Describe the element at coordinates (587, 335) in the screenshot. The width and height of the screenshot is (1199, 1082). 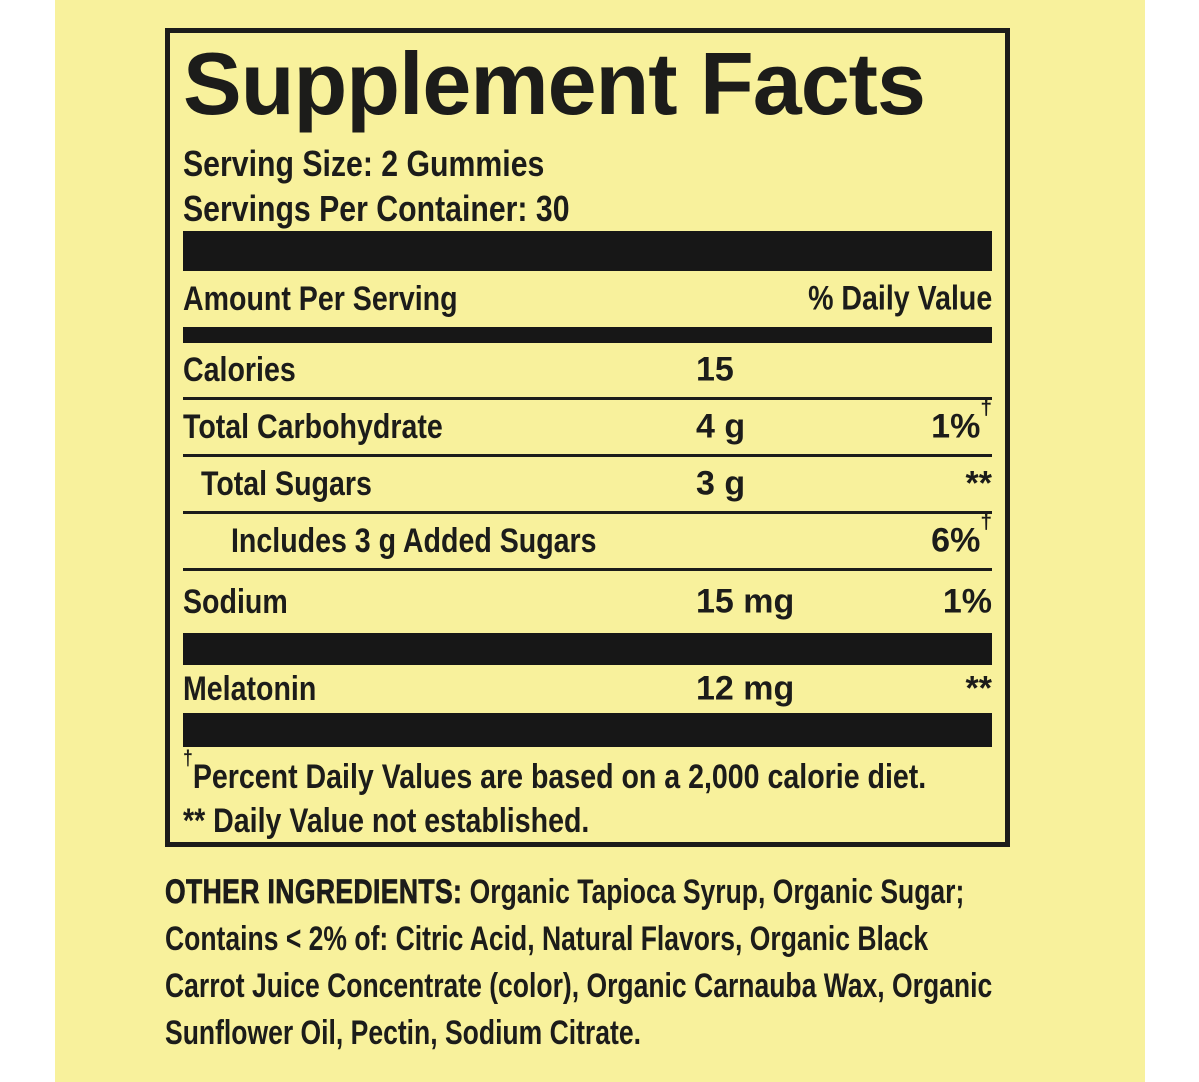
I see `medium-divider-bar` at that location.